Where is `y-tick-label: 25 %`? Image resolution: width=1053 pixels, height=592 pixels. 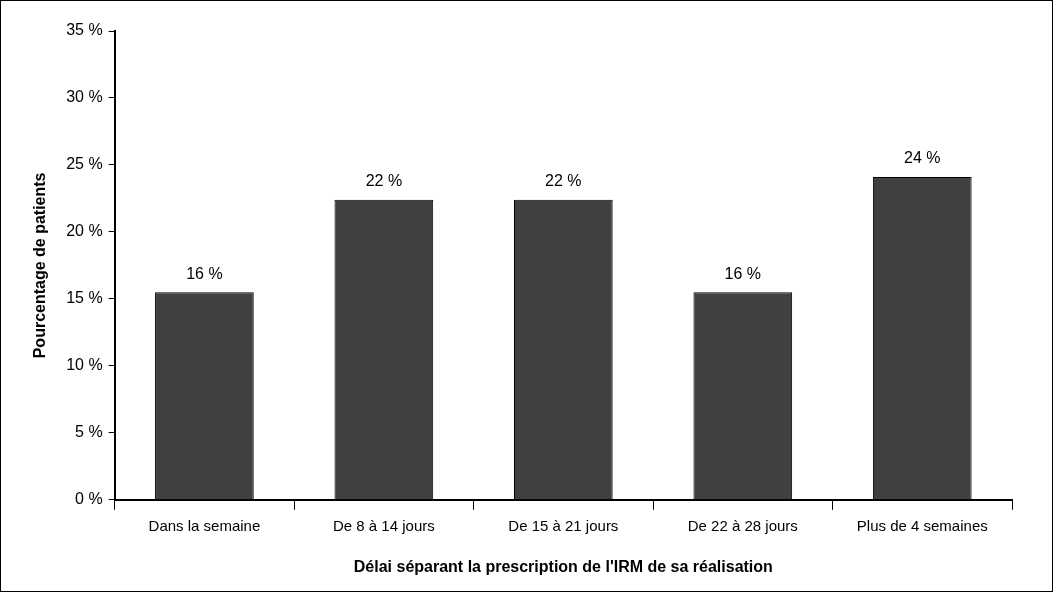
y-tick-label: 25 % is located at coordinates (84, 164).